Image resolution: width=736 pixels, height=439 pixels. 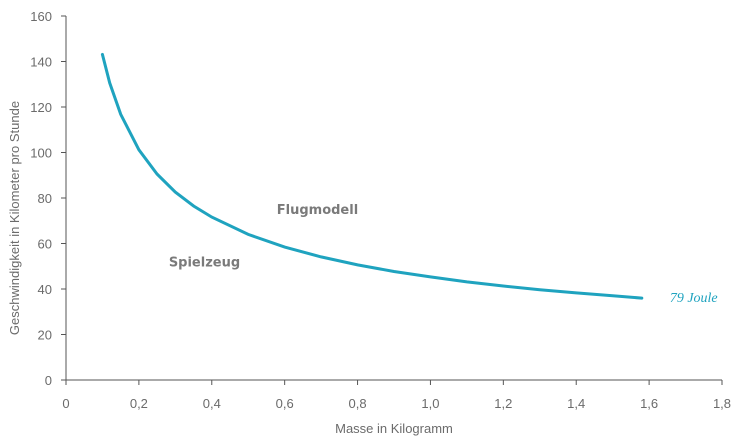 I want to click on y-tick-label: 140, so click(x=41, y=62).